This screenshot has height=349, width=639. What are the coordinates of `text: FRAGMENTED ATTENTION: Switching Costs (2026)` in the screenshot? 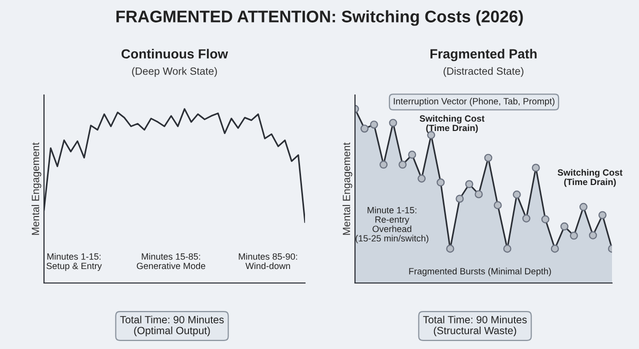 It's located at (319, 18).